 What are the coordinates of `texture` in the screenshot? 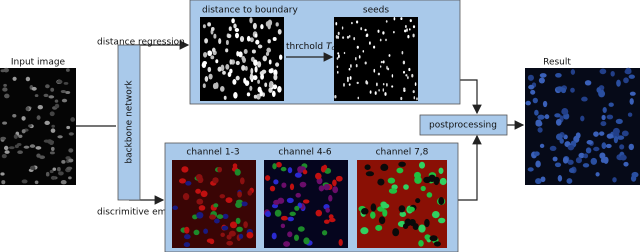 It's located at (242, 58).